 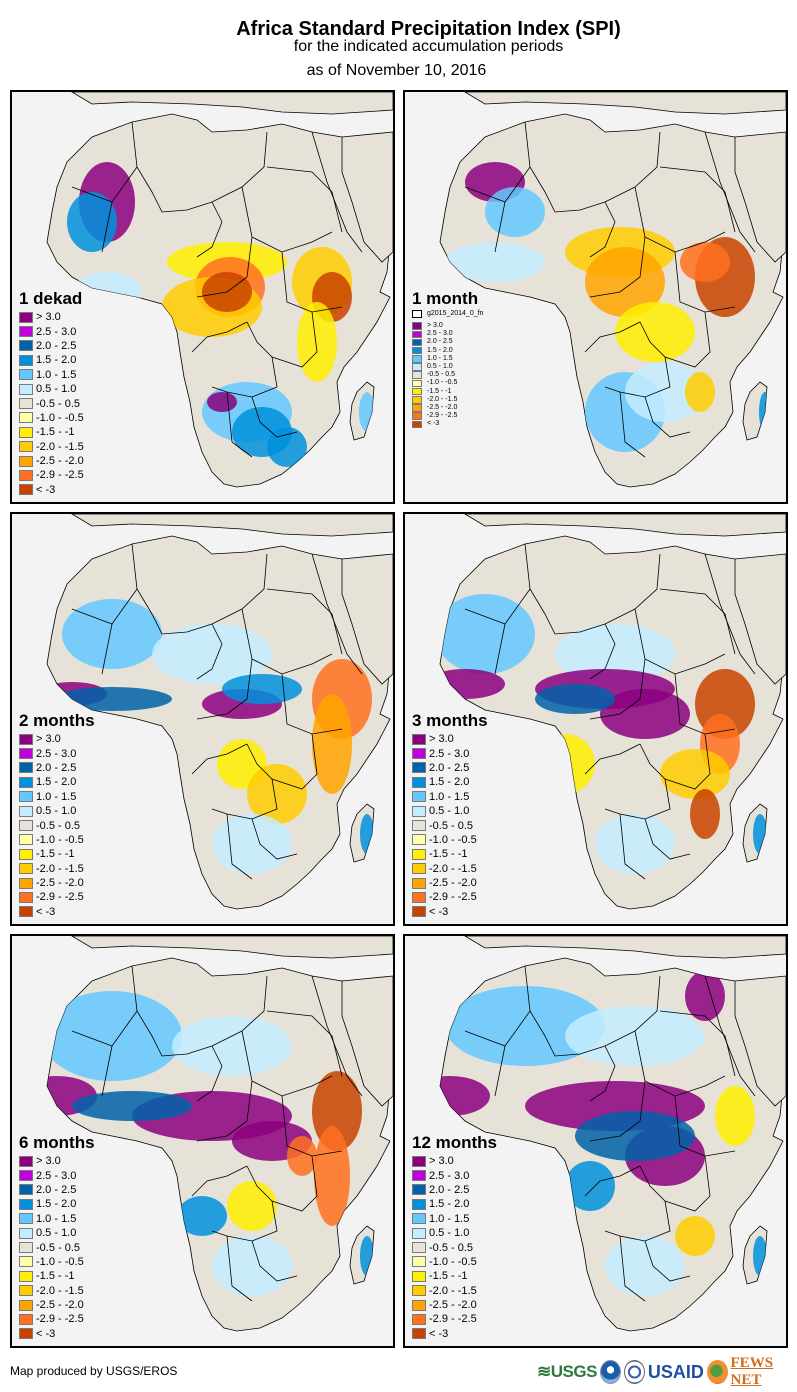 I want to click on noaa-logo, so click(x=610, y=1372).